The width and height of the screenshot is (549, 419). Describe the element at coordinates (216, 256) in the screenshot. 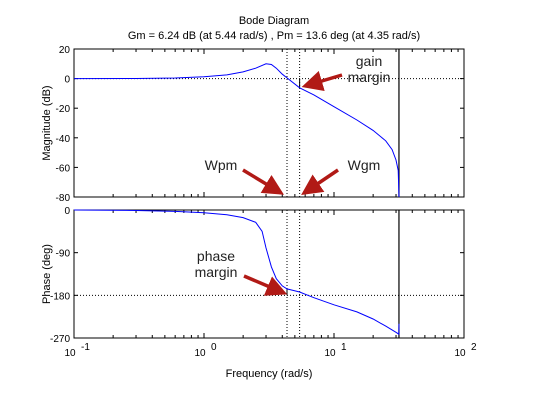

I see `phase-margin-label-1: phase` at that location.